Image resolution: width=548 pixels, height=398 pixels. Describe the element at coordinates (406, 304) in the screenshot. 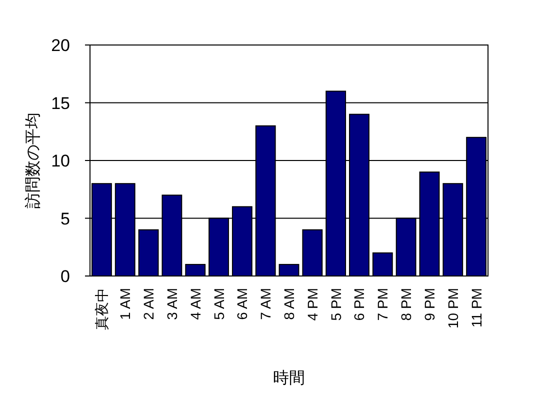

I see `x-tick-label: 8 PM` at that location.